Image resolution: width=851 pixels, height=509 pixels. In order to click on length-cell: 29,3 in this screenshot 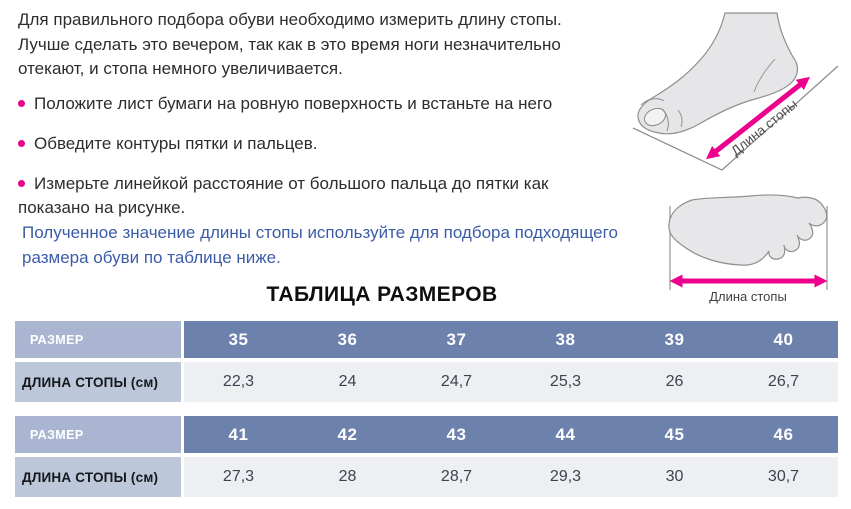, I will do `click(565, 477)`.